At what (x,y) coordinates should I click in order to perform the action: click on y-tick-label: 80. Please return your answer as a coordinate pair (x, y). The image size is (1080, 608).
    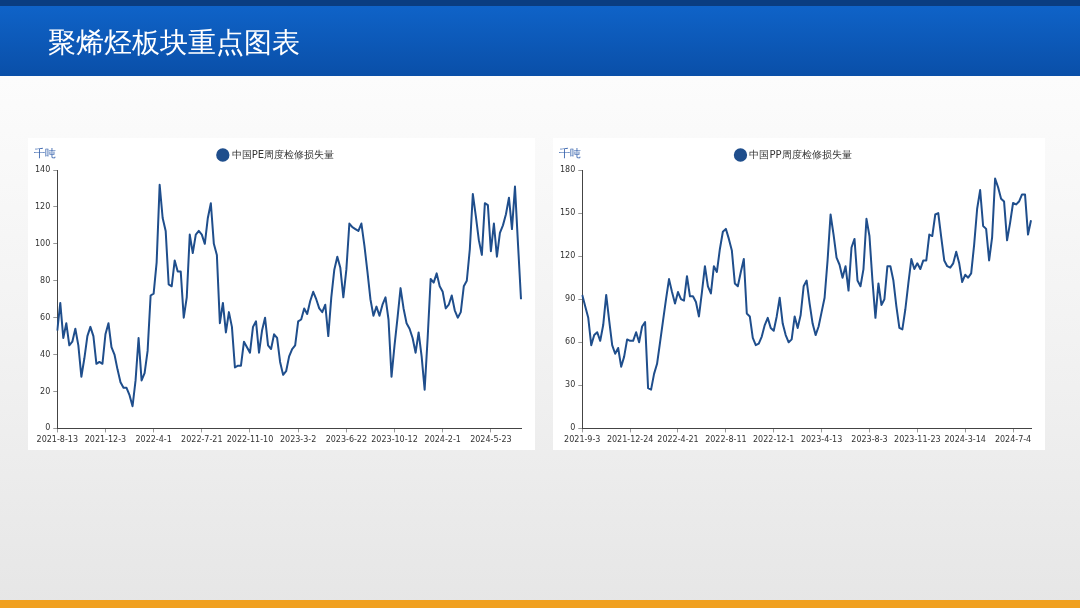
    Looking at the image, I should click on (45, 280).